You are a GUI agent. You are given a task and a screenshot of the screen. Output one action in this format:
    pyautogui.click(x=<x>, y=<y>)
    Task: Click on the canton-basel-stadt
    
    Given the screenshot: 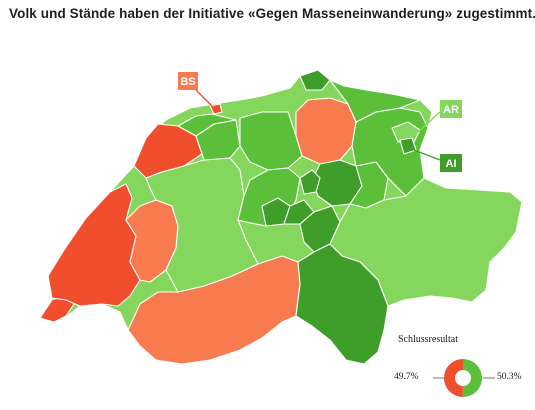 What is the action you would take?
    pyautogui.click(x=216, y=109)
    